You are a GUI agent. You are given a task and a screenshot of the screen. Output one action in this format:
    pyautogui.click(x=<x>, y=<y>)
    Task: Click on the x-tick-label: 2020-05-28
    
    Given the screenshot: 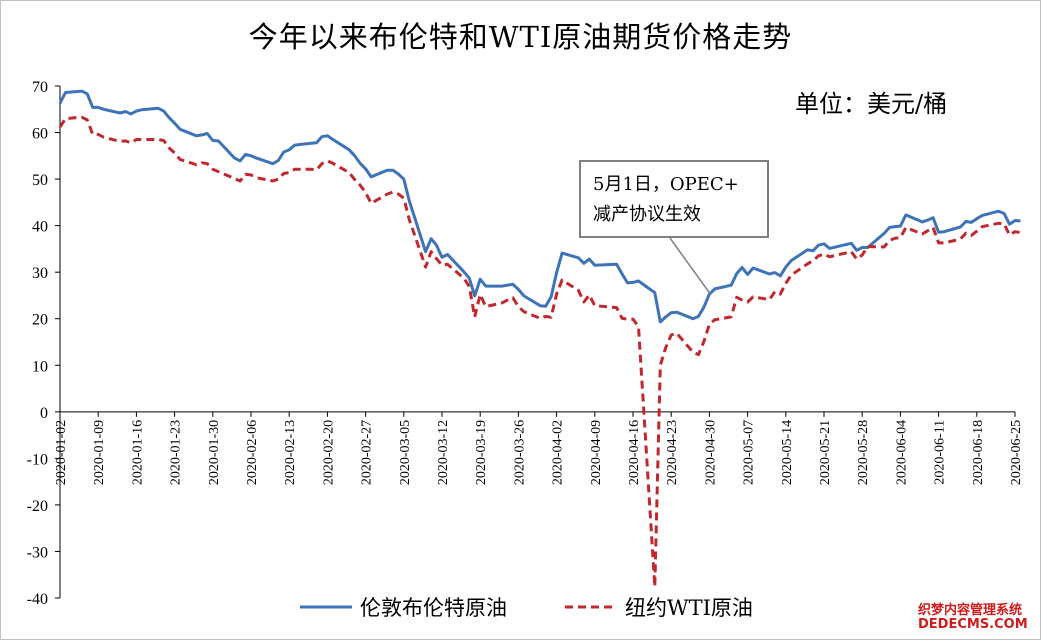 What is the action you would take?
    pyautogui.click(x=863, y=452)
    